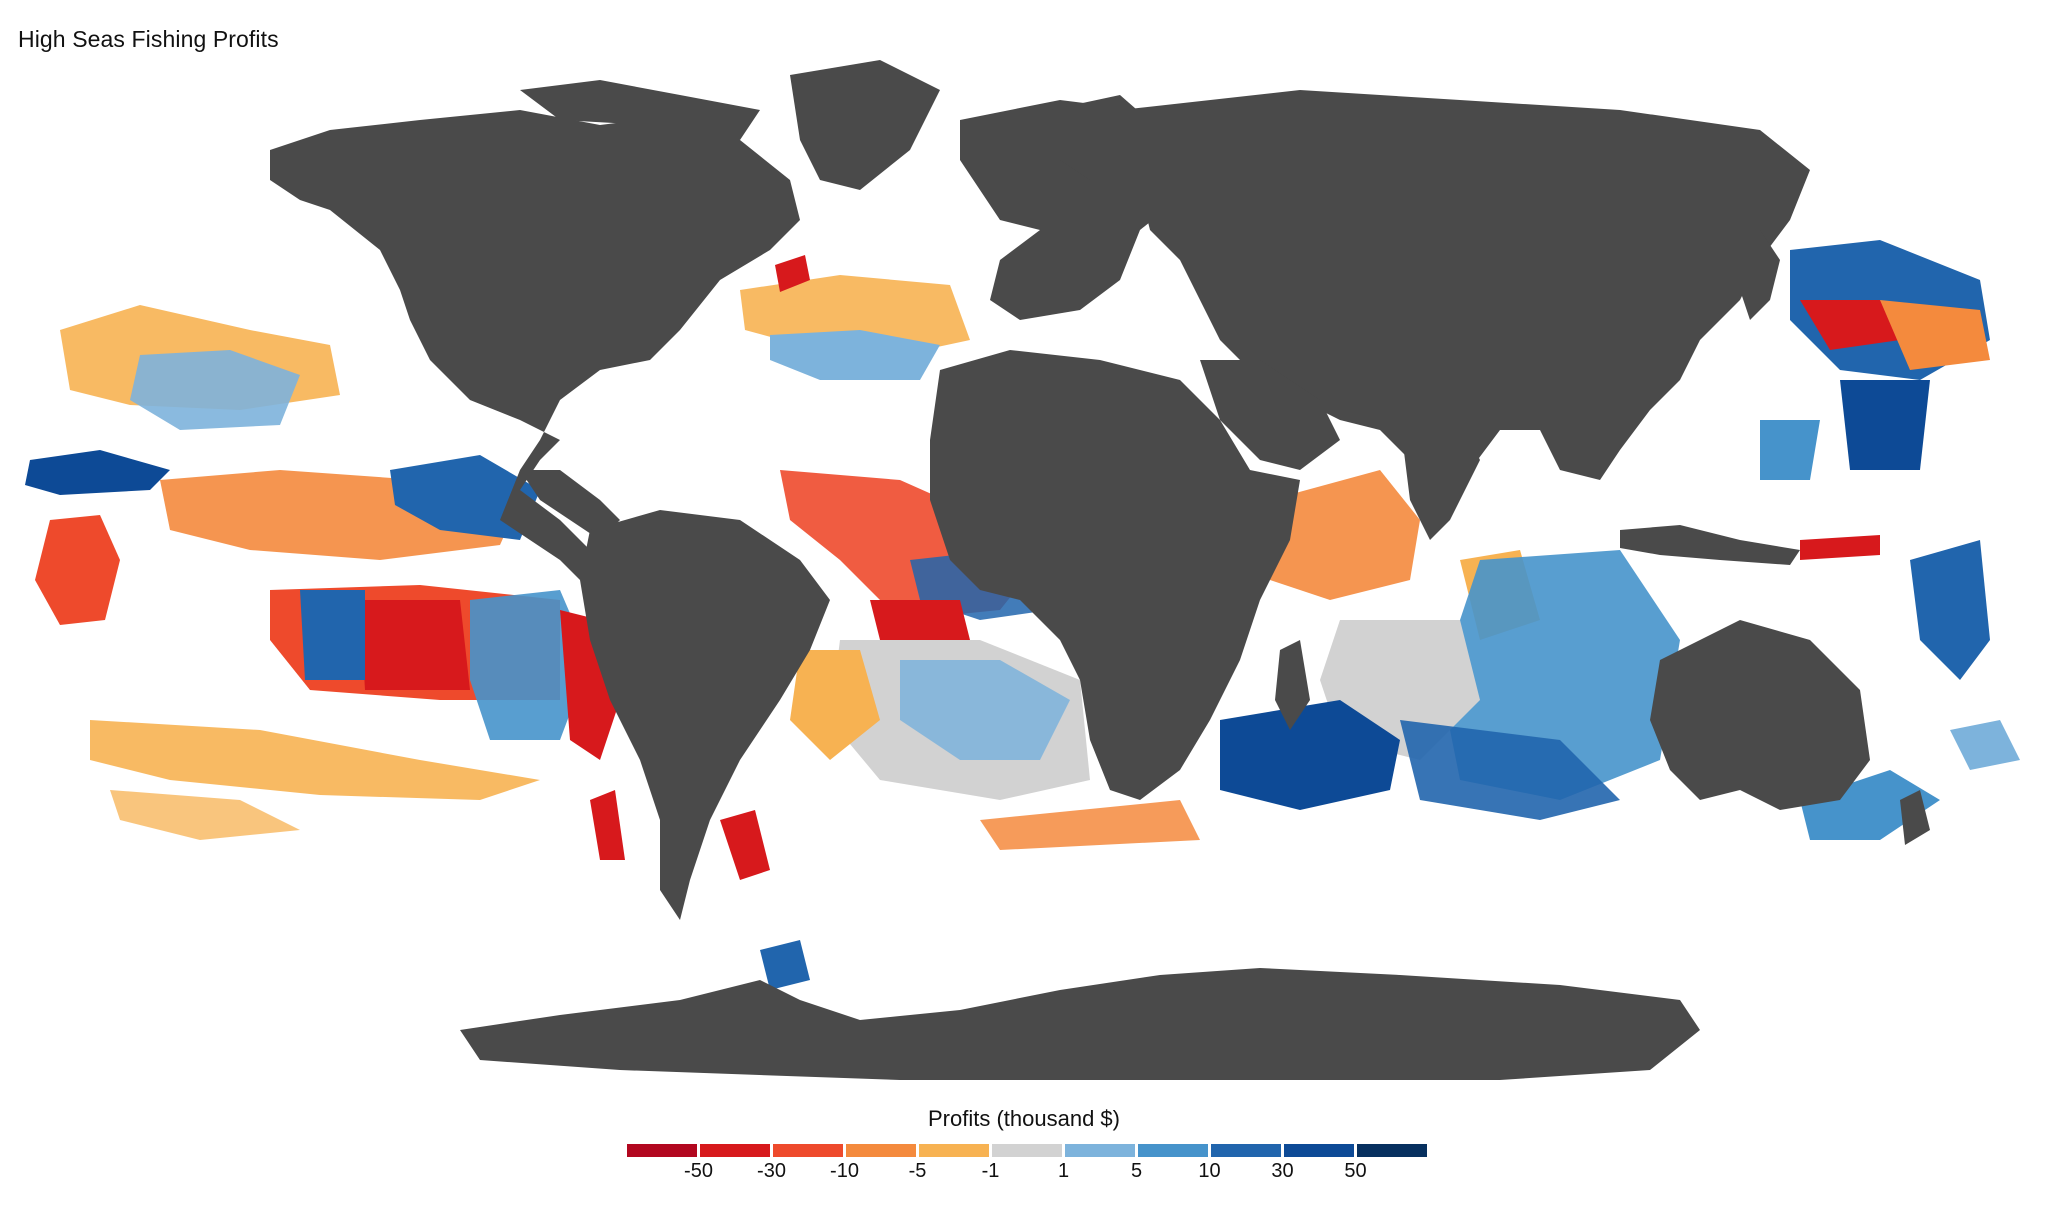 The width and height of the screenshot is (2048, 1212). Describe the element at coordinates (1310, 755) in the screenshot. I see `patch-mozambique-darkblue` at that location.